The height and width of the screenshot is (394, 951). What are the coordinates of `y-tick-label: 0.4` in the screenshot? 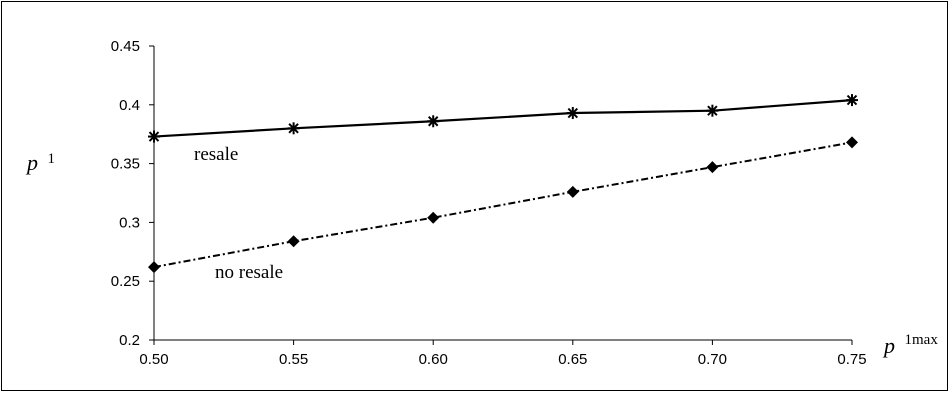 It's located at (129, 105).